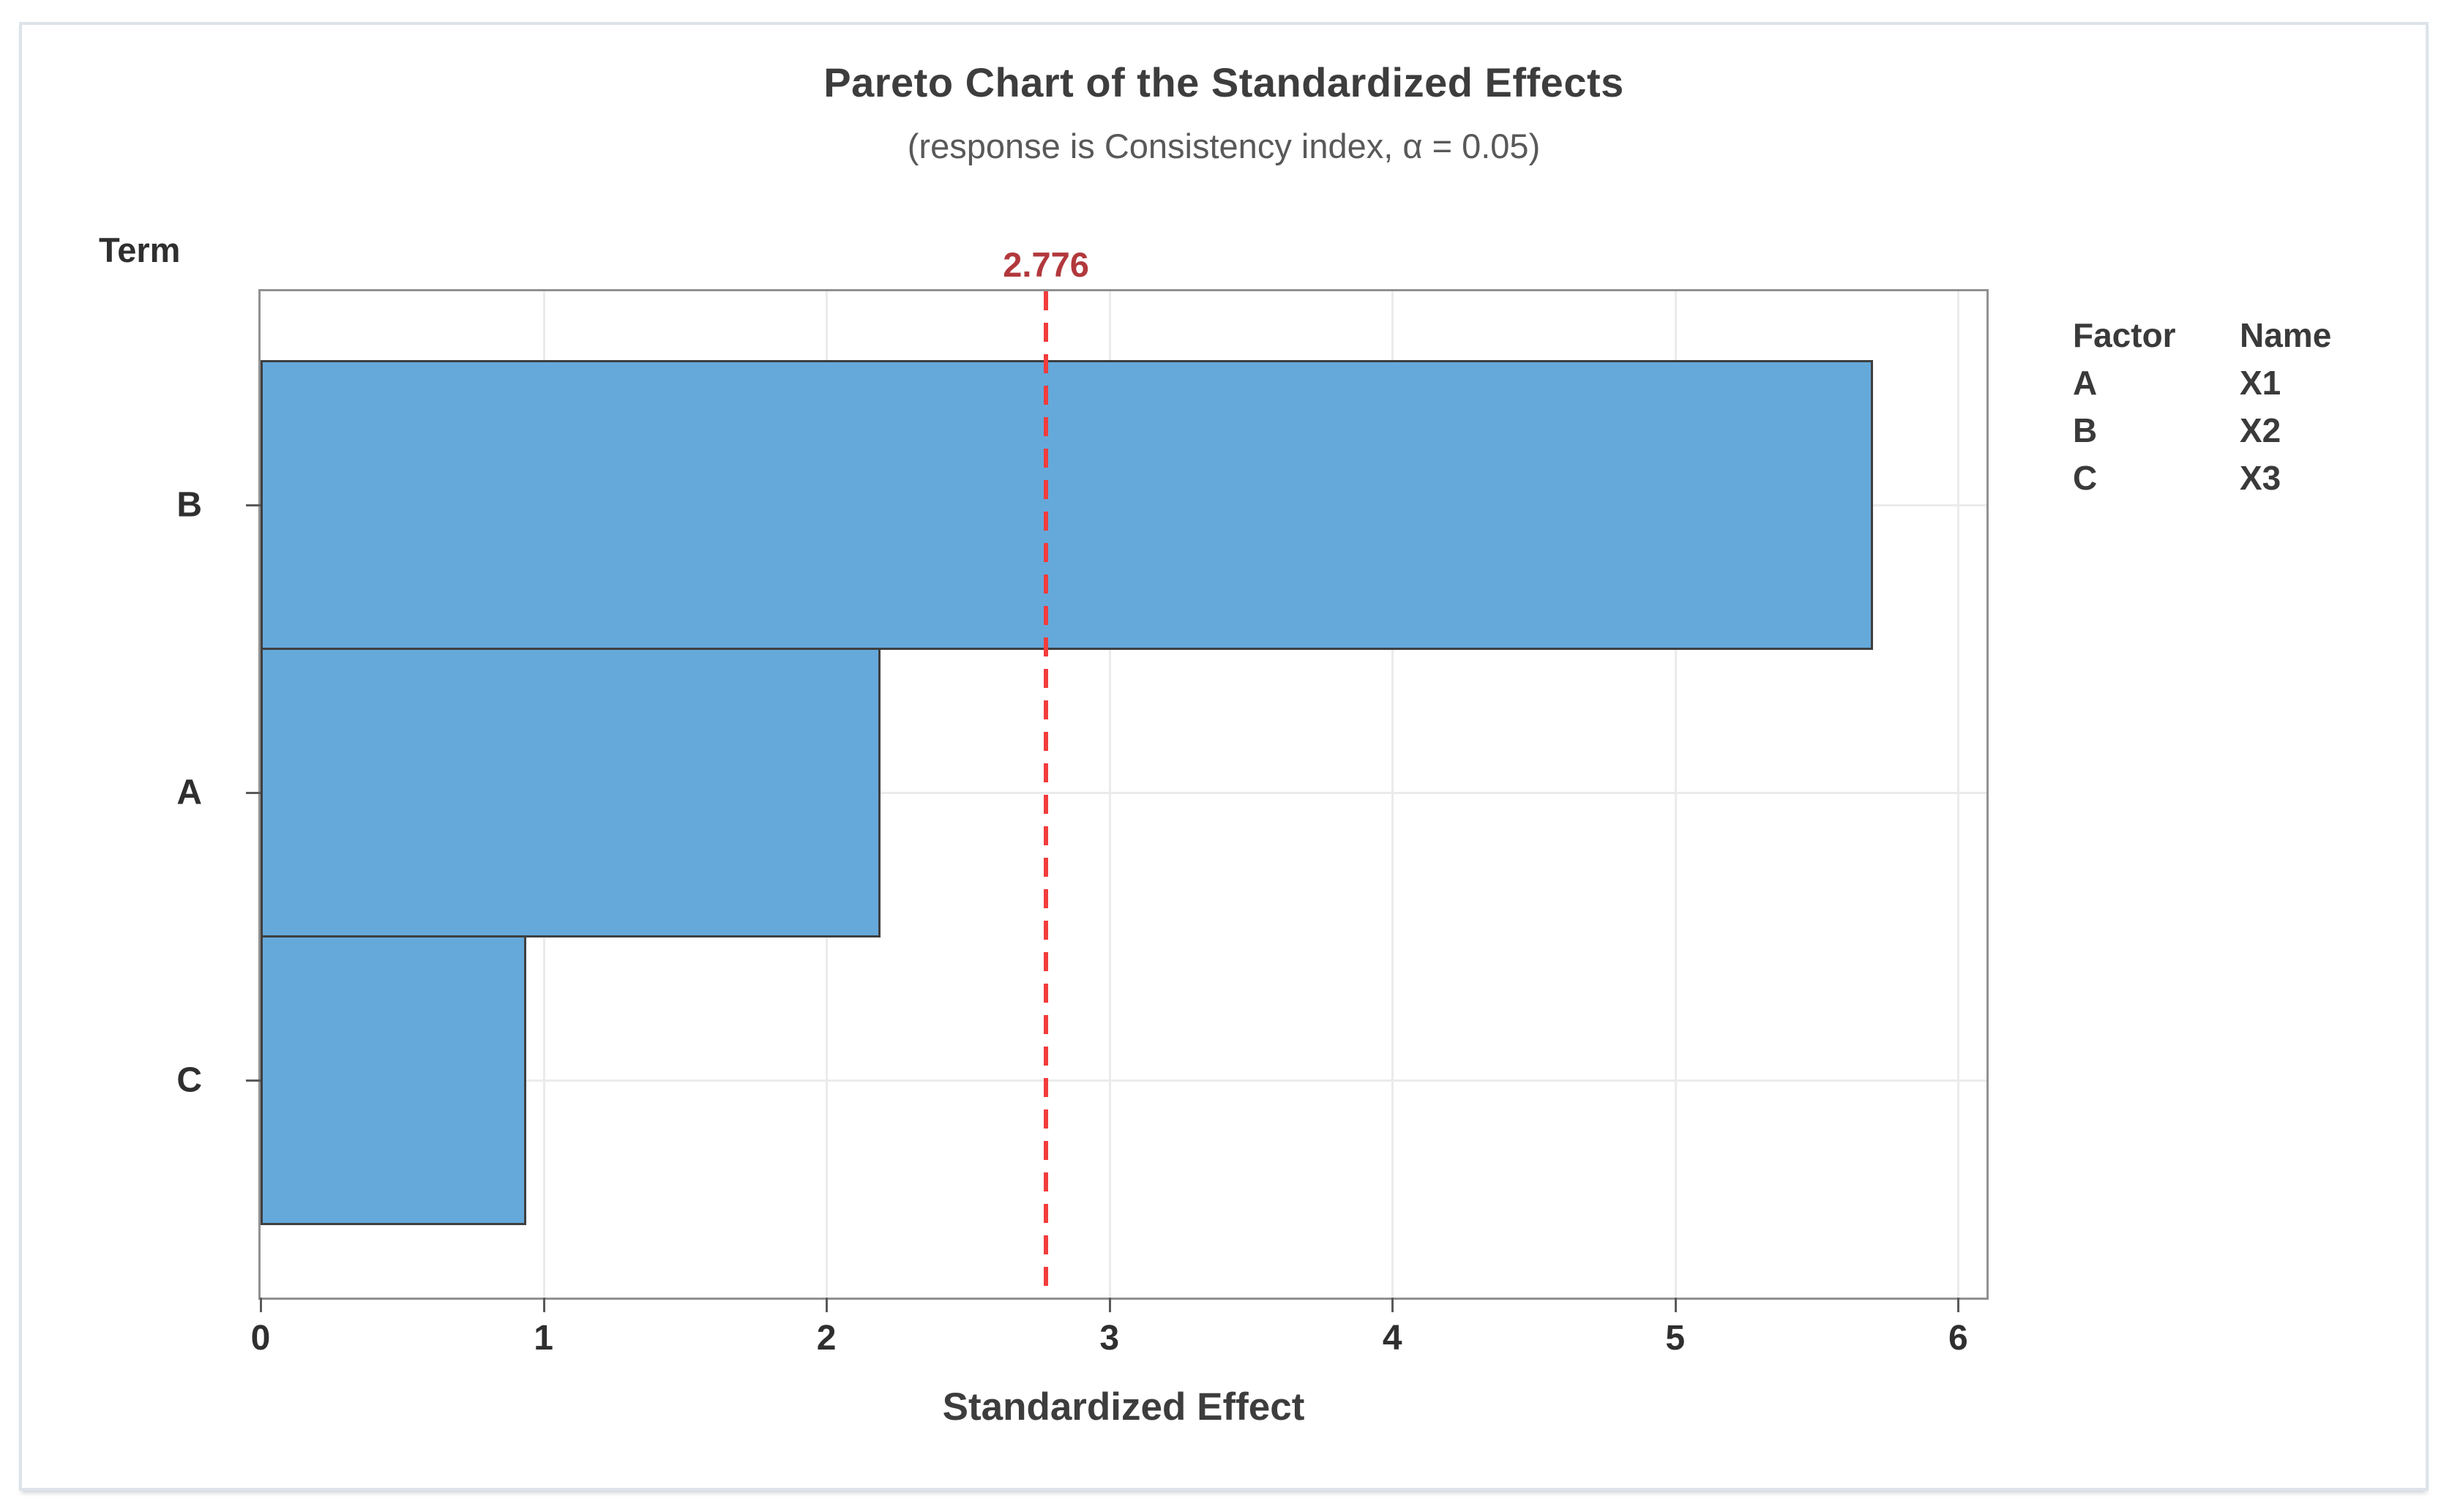  I want to click on bar-B, so click(1067, 505).